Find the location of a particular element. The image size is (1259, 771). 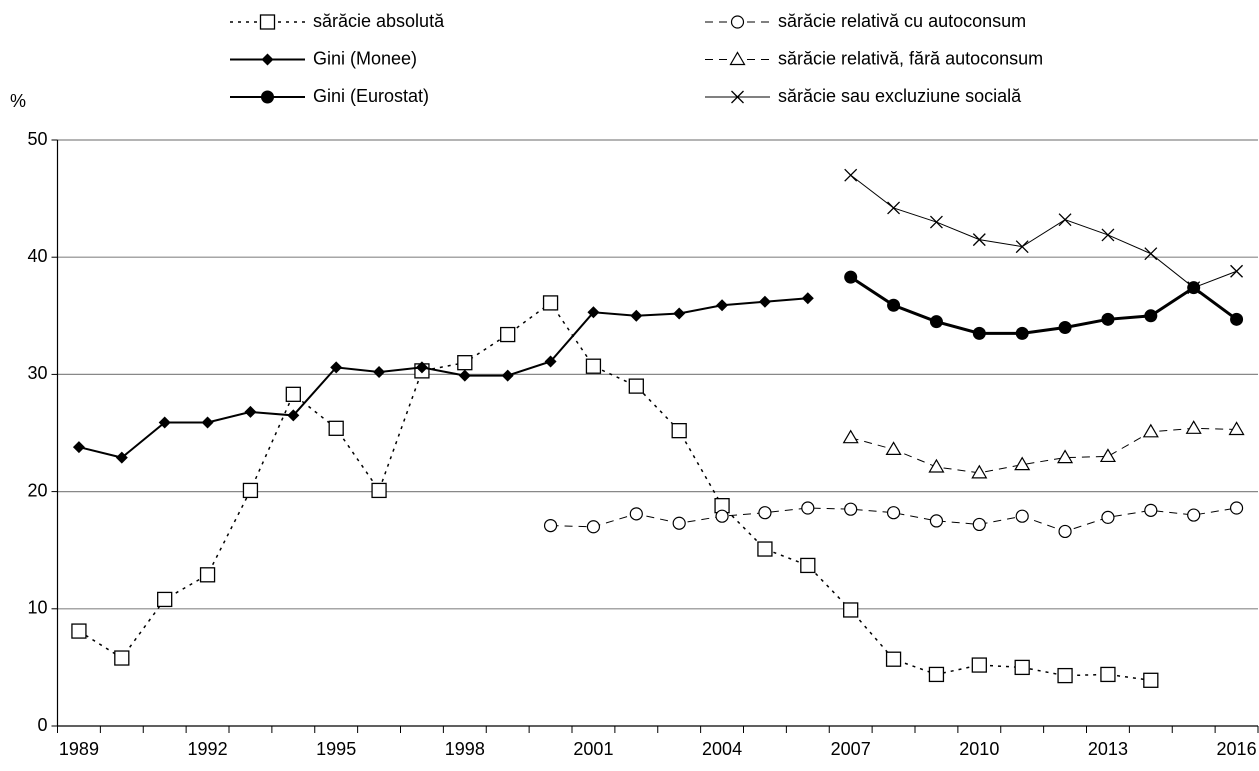

x-tick-label: 1998 is located at coordinates (465, 749).